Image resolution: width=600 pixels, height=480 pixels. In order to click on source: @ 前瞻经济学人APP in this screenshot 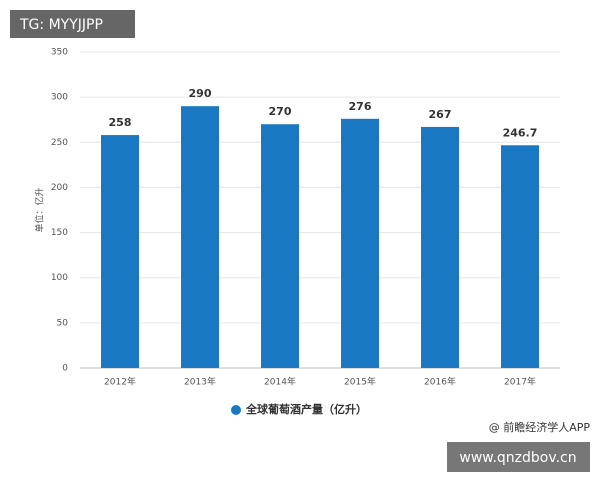, I will do `click(540, 427)`.